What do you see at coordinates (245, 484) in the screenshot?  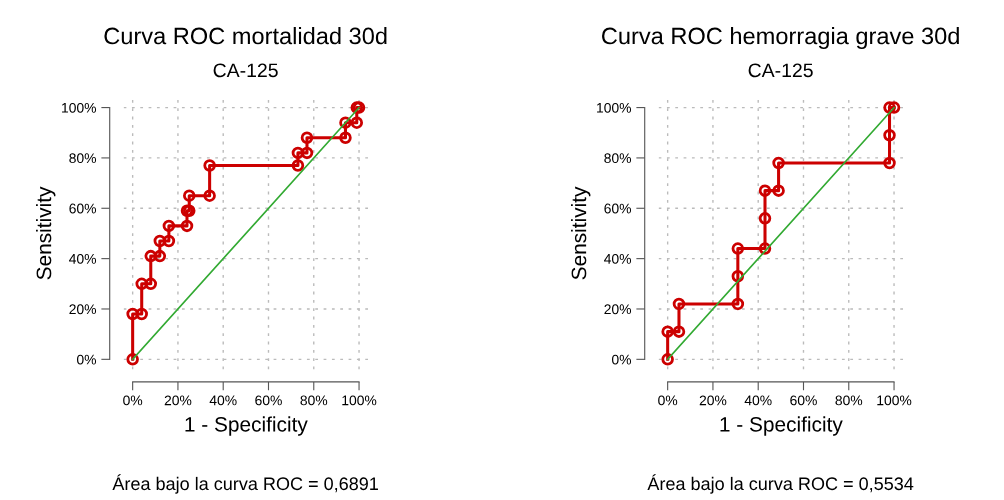 I see `text: Área bajo la curva ROC = 0,6891` at bounding box center [245, 484].